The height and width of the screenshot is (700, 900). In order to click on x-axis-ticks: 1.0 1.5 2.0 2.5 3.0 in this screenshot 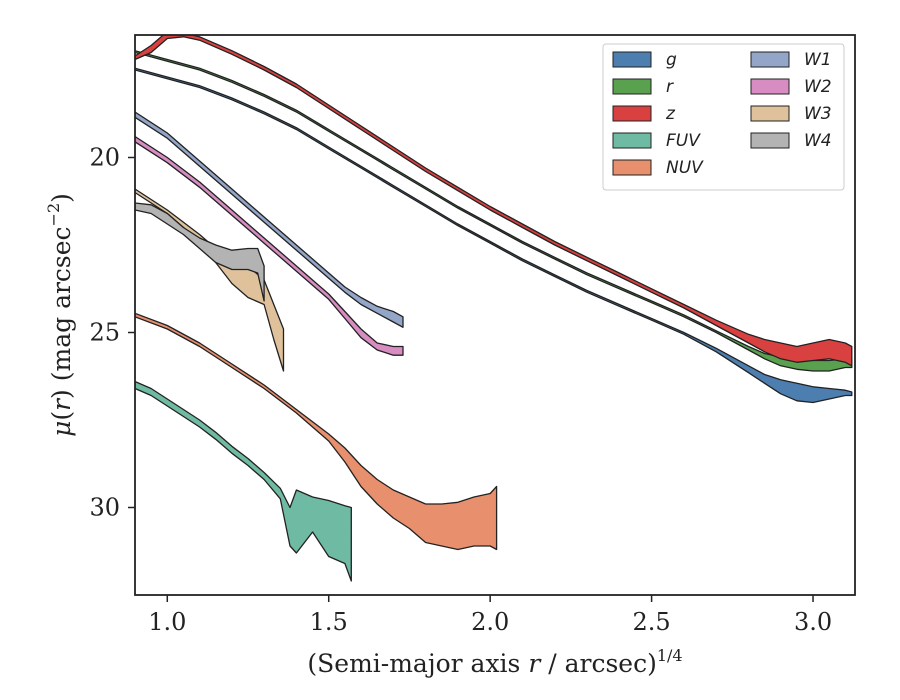, I will do `click(490, 615)`.